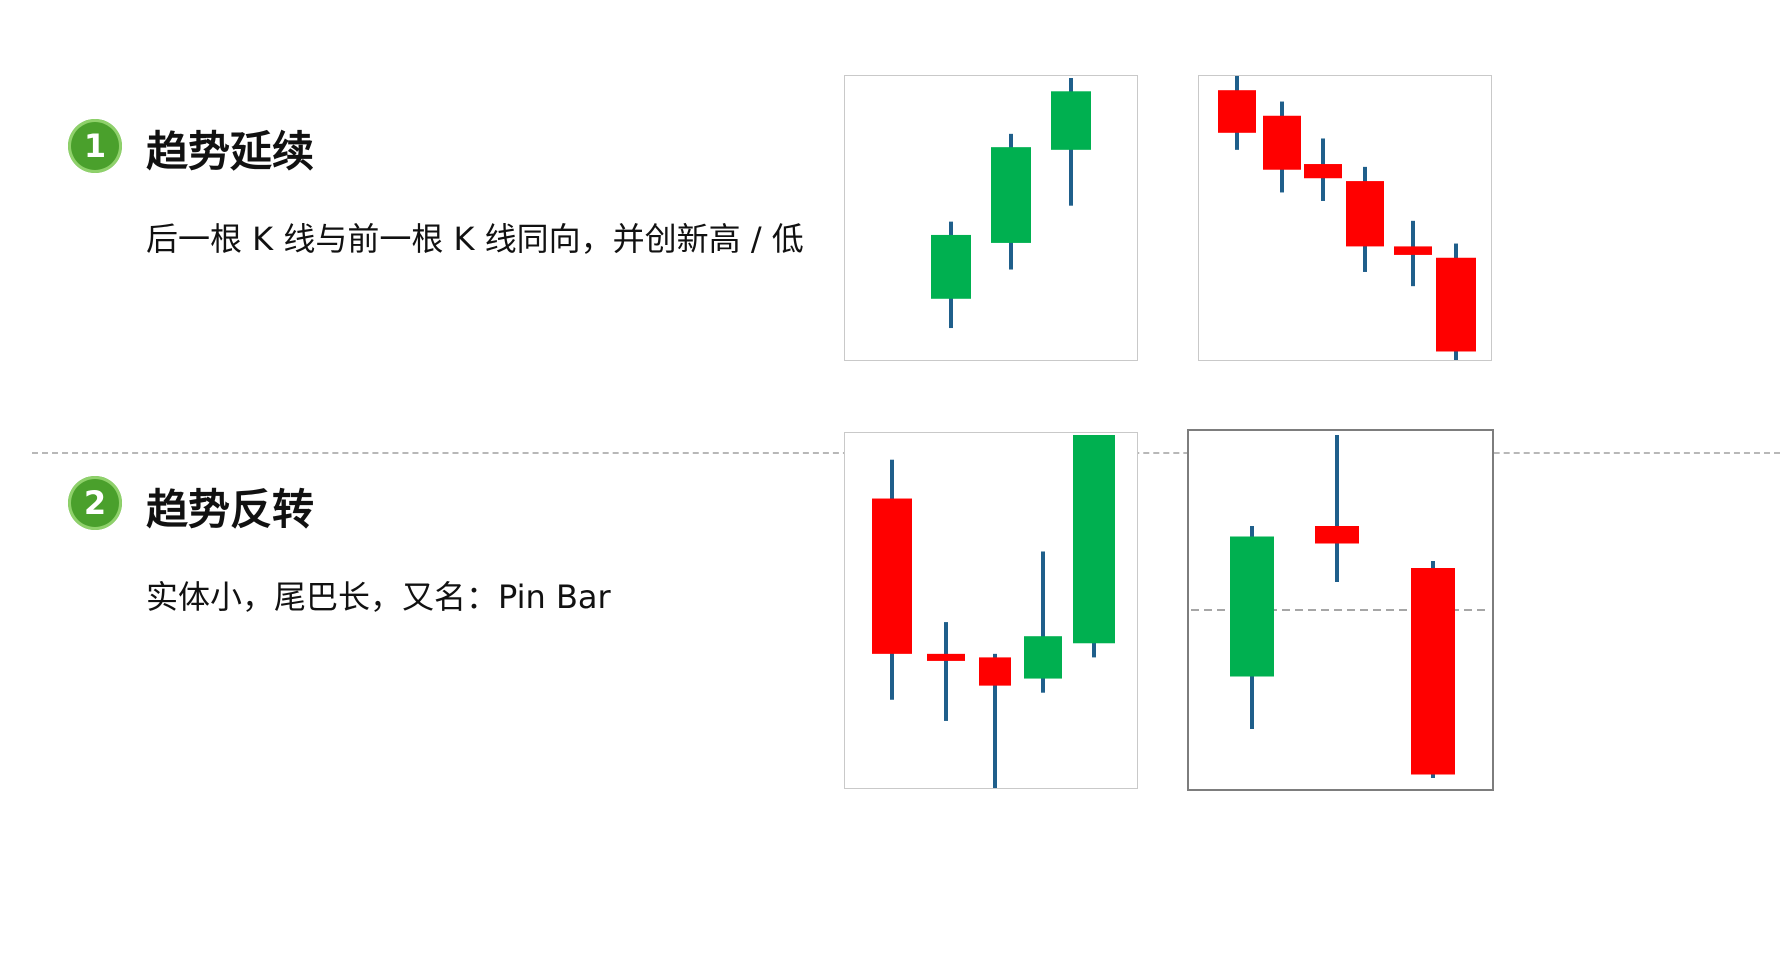 This screenshot has width=1780, height=961. I want to click on chart-2-svg, so click(993, 611).